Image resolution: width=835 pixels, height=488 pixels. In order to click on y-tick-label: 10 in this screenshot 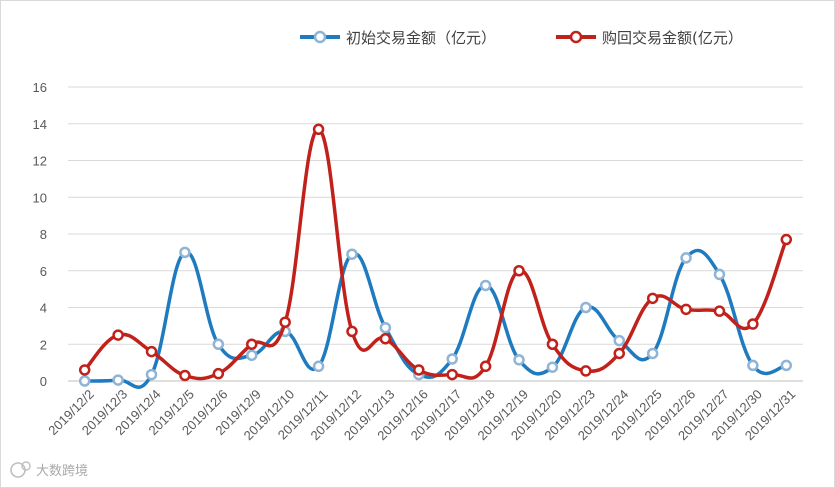, I will do `click(40, 197)`.